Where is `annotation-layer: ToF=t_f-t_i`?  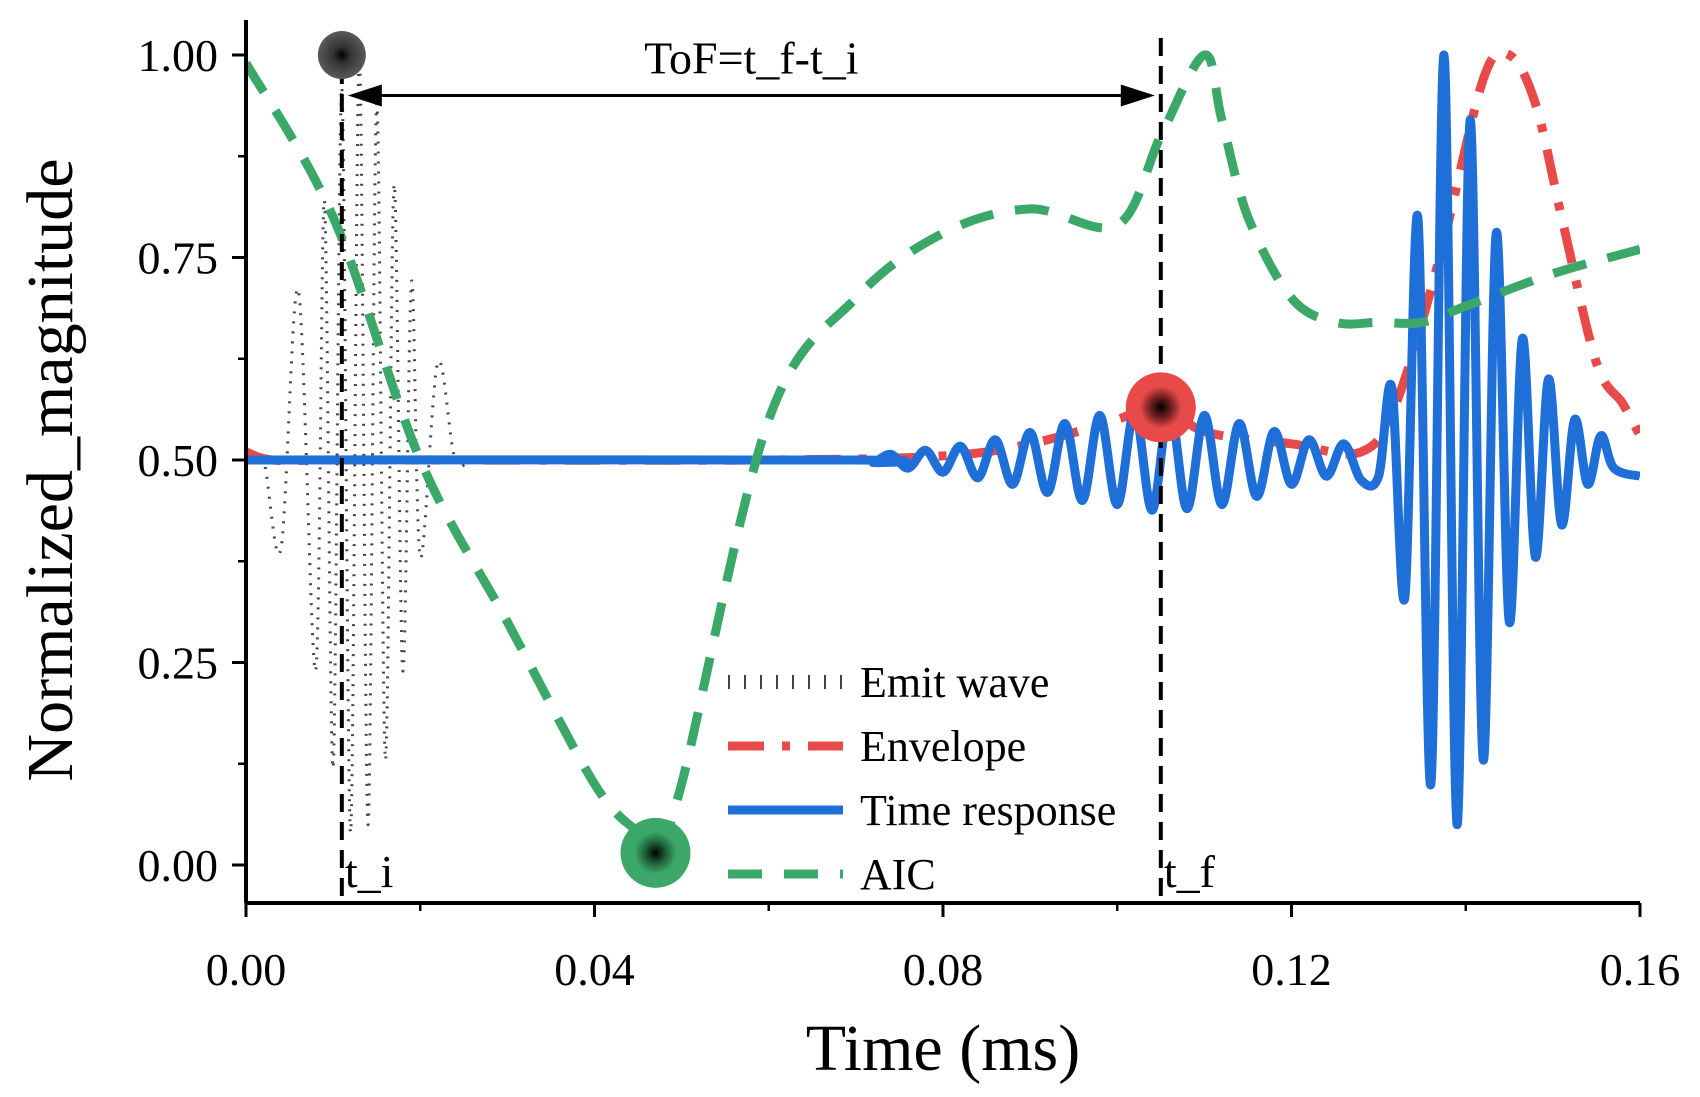
annotation-layer: ToF=t_f-t_i is located at coordinates (751, 70).